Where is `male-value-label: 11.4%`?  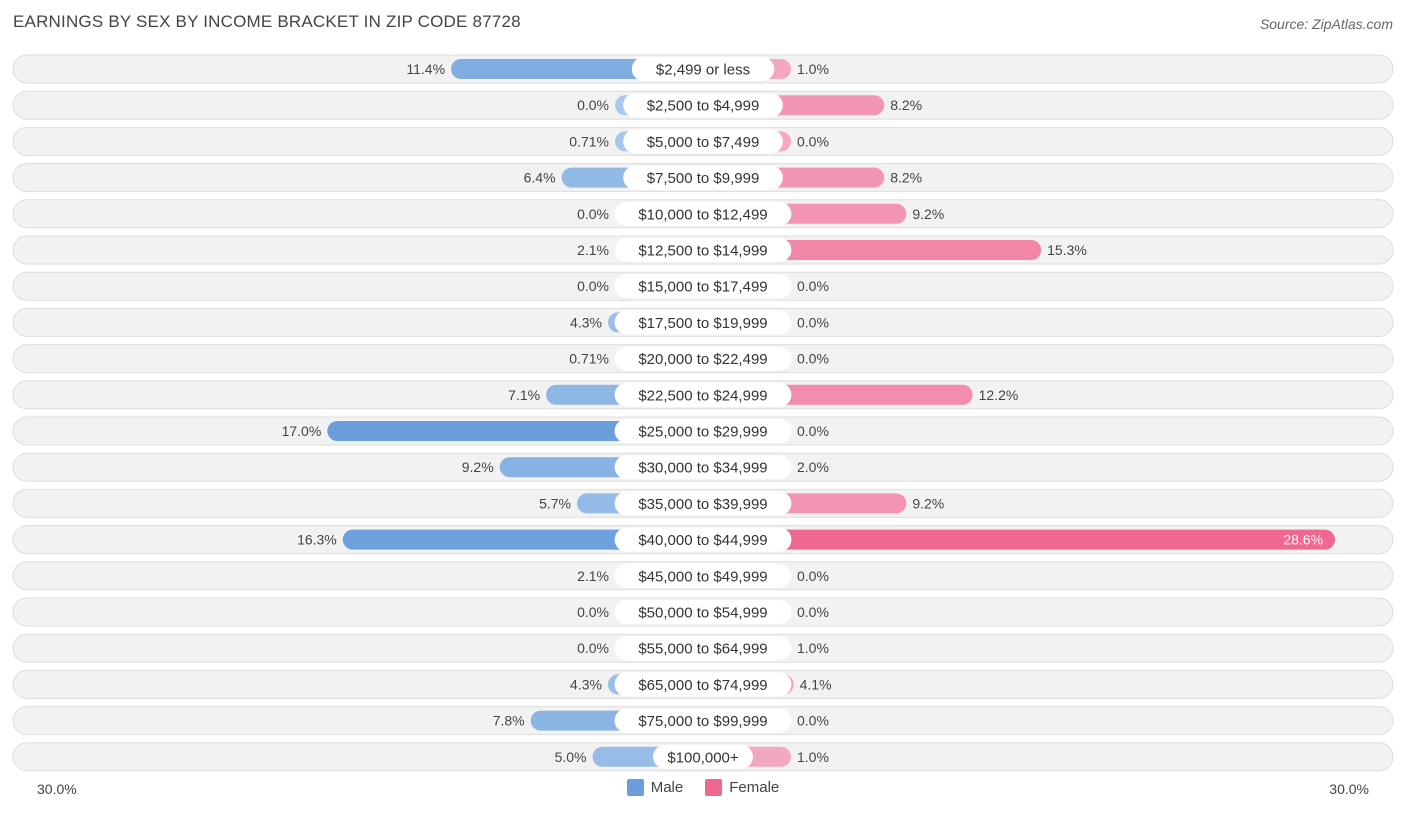
male-value-label: 11.4% is located at coordinates (425, 69).